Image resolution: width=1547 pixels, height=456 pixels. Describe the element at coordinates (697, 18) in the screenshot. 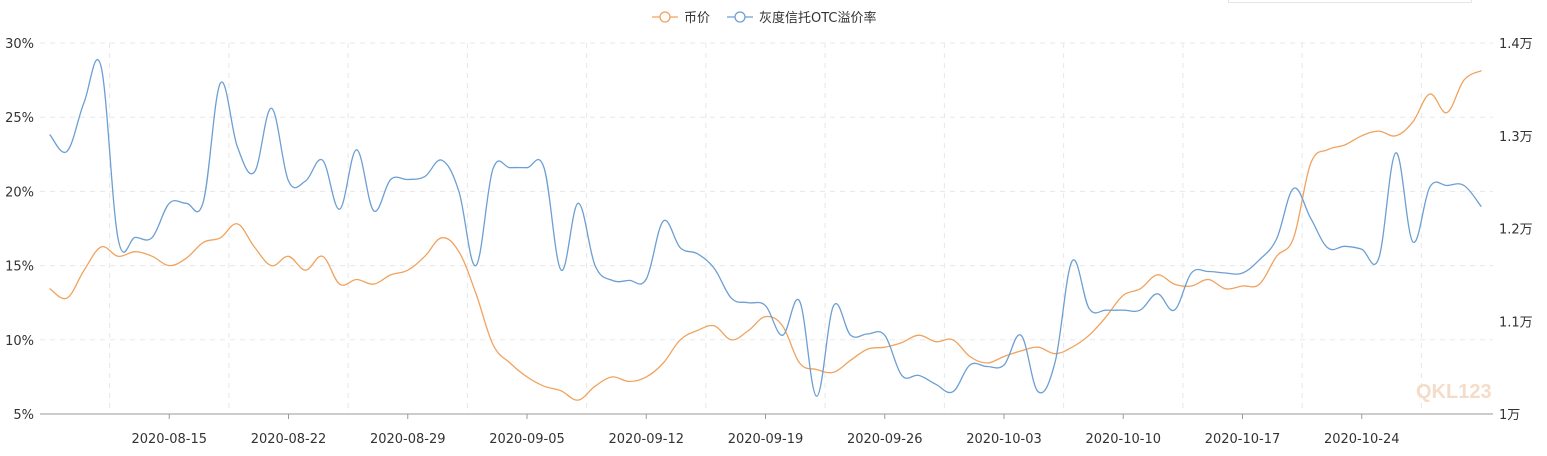

I see `legend-label: 币价` at that location.